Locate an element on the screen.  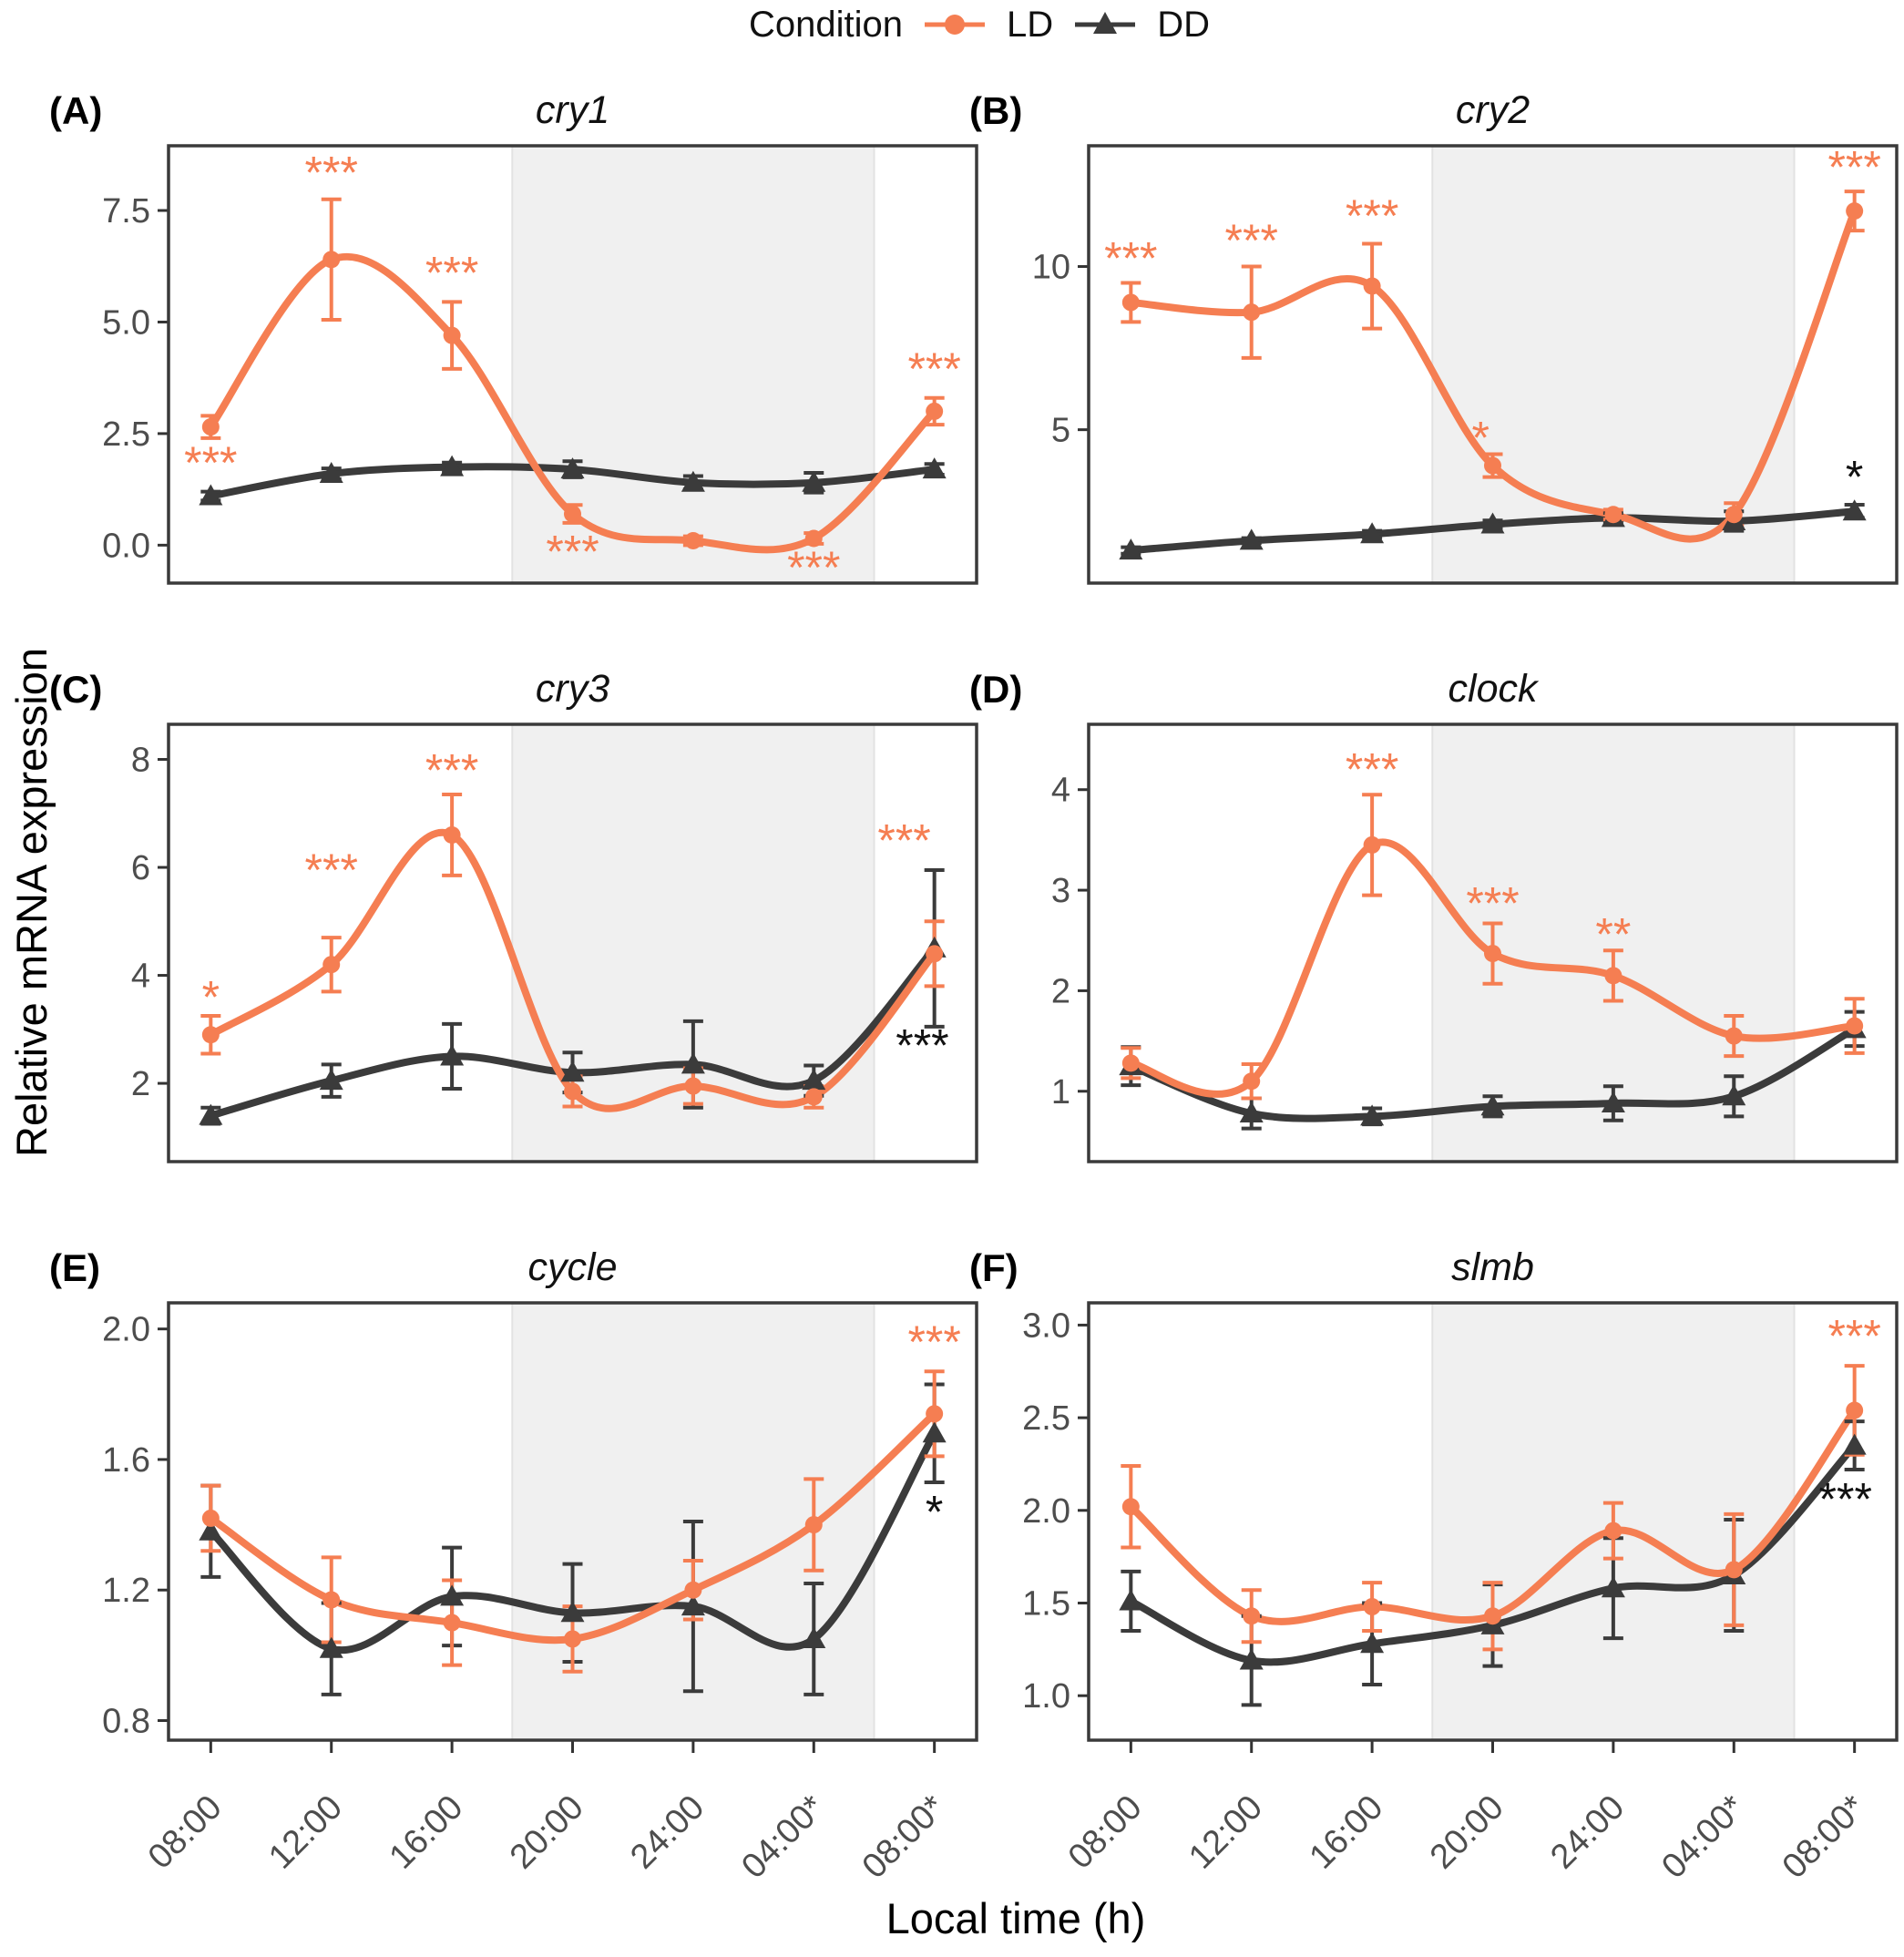
svg-text: 1.0 is located at coordinates (1046, 1696).